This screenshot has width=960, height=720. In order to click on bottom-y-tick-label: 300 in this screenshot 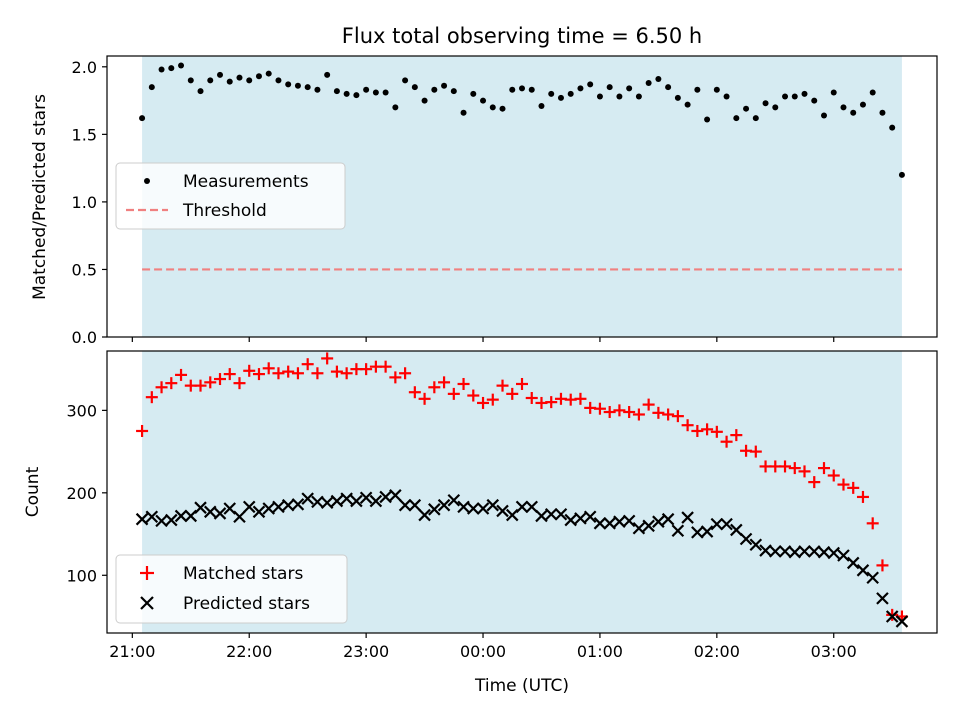, I will do `click(81, 410)`.